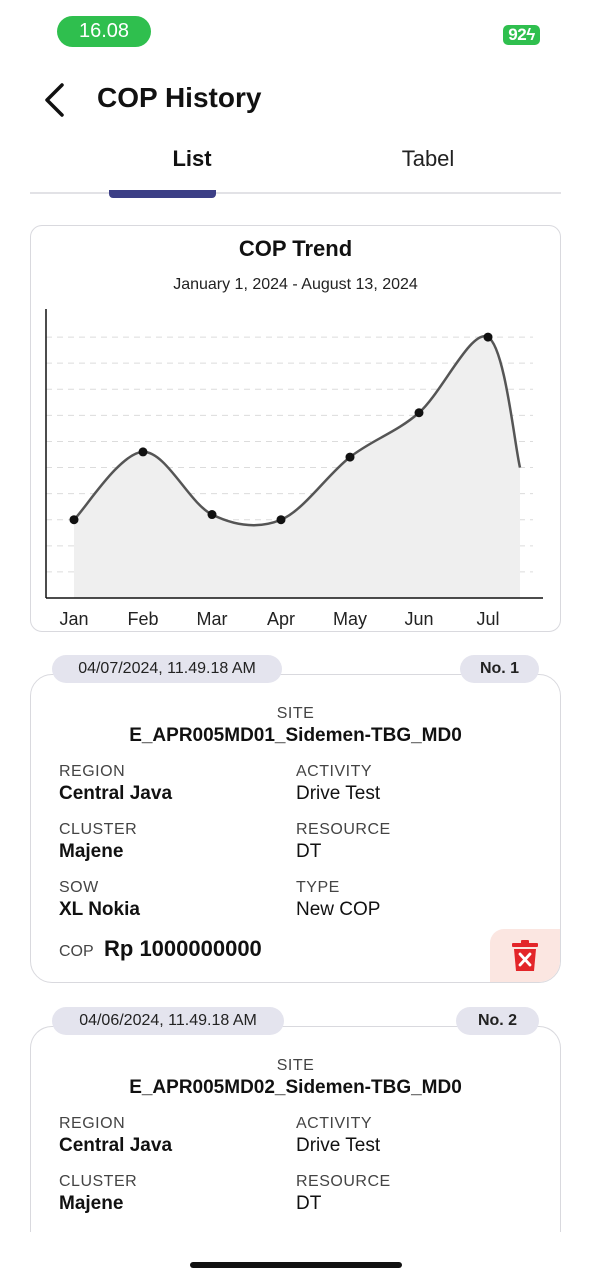 This screenshot has height=1280, width=591. What do you see at coordinates (74, 520) in the screenshot?
I see `data-point-jan` at bounding box center [74, 520].